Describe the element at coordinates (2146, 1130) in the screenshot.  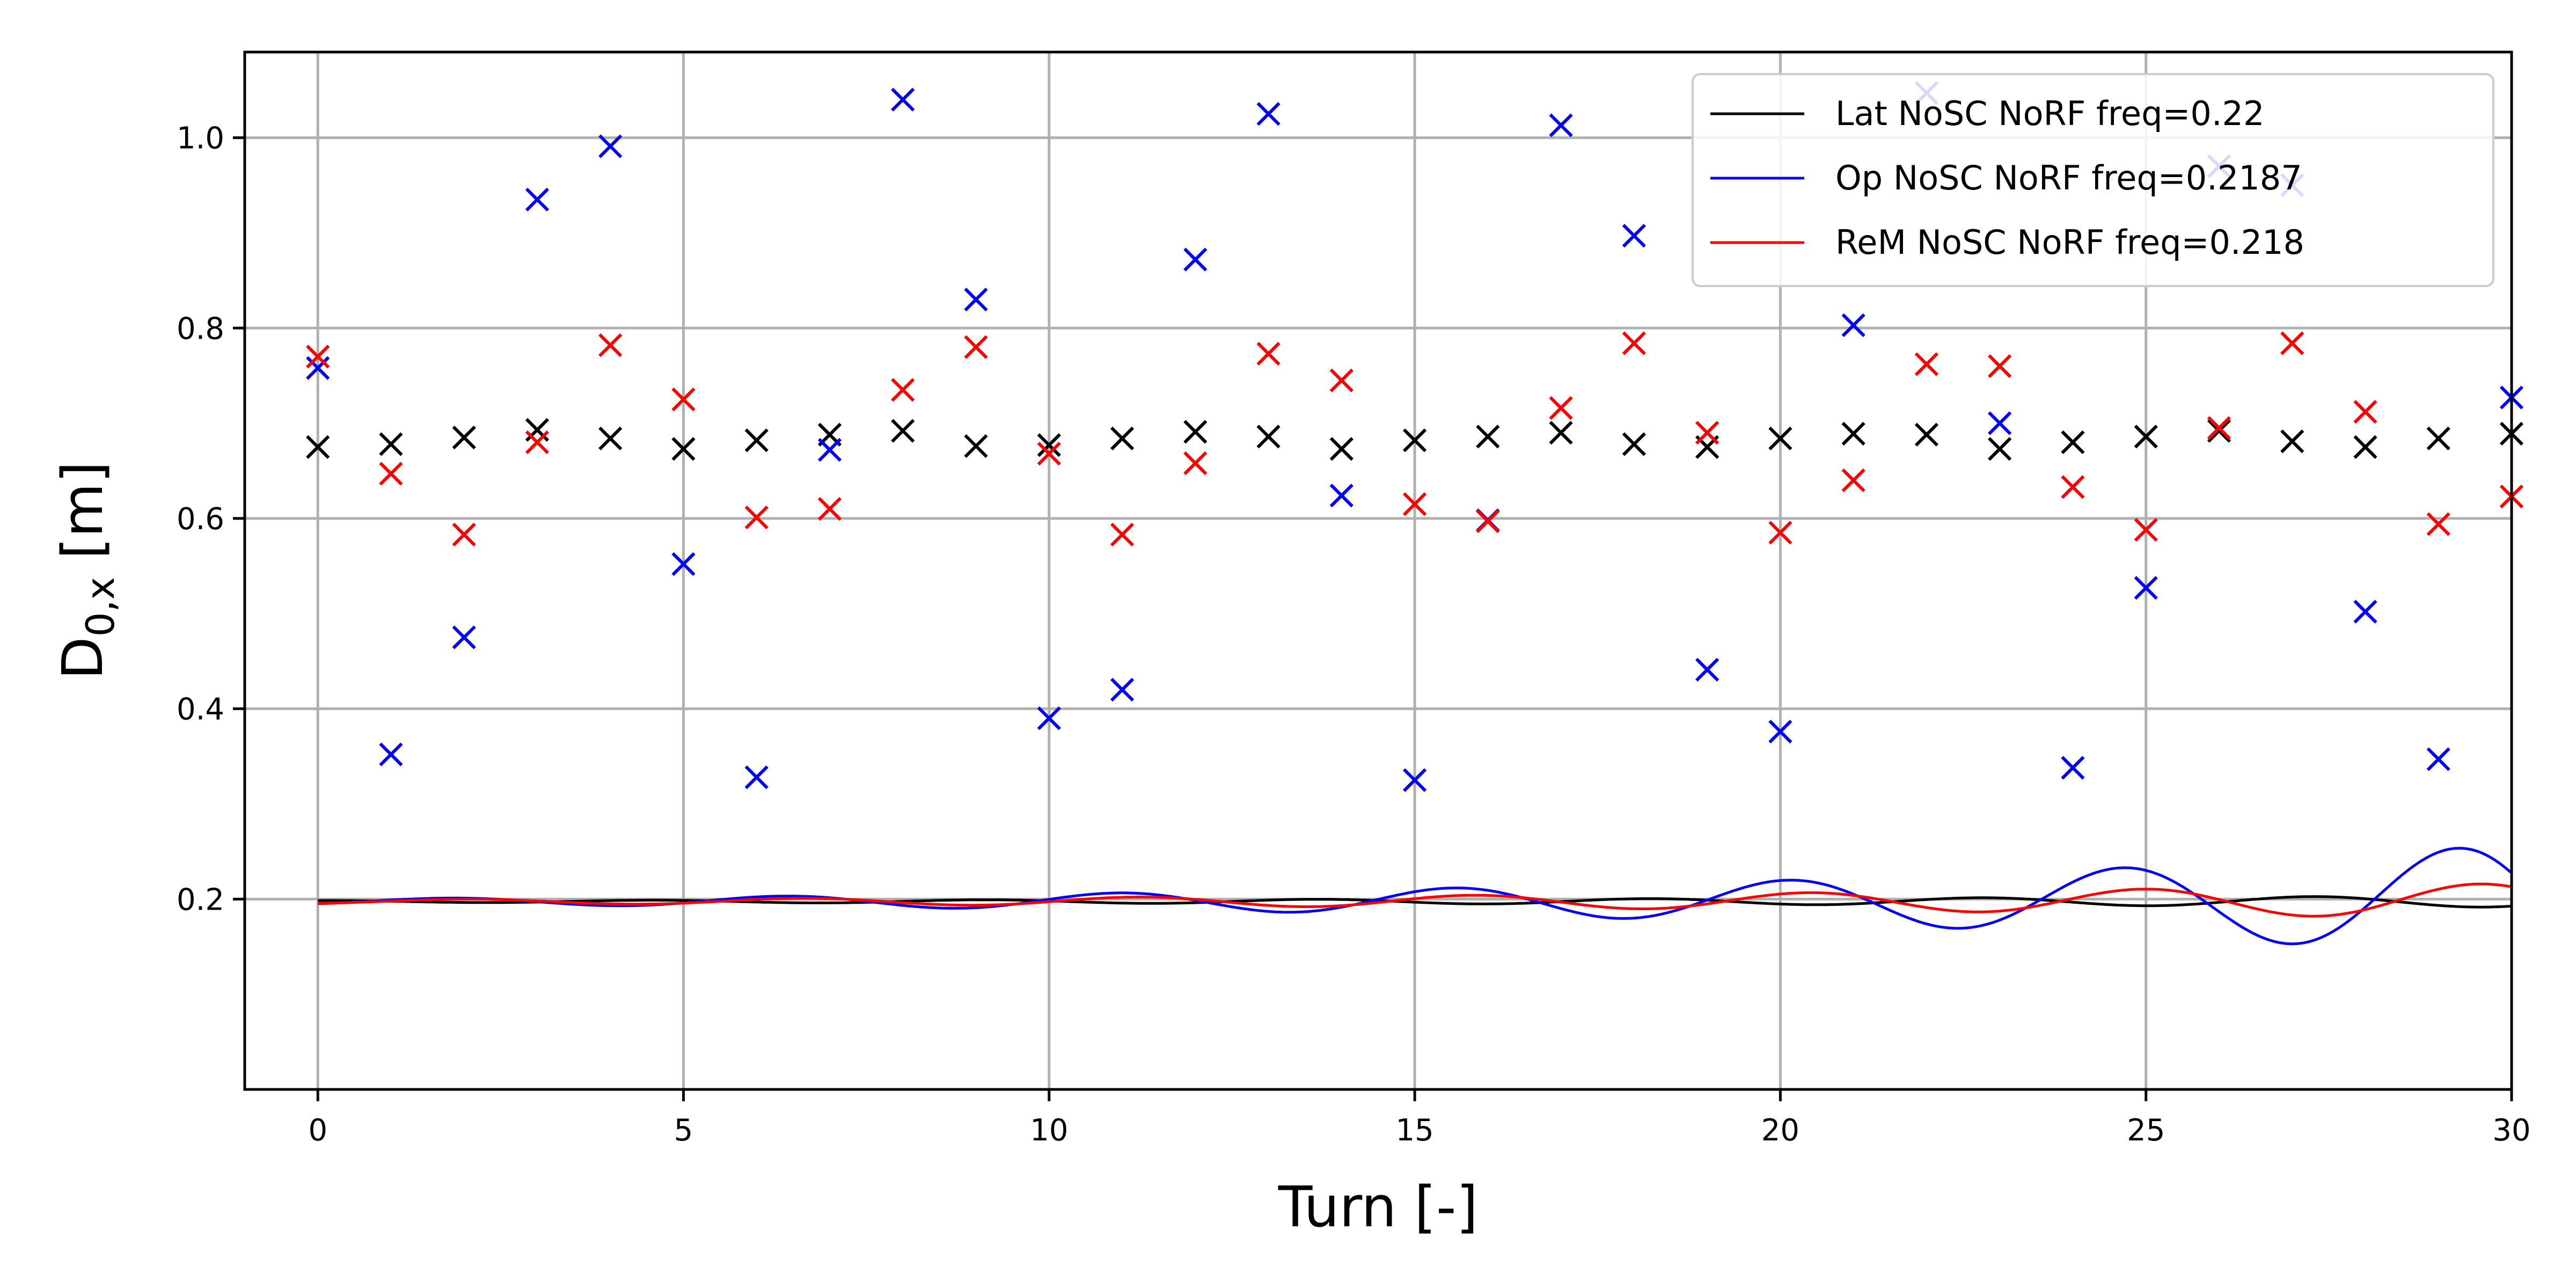
I see `x-tick-label: 25` at that location.